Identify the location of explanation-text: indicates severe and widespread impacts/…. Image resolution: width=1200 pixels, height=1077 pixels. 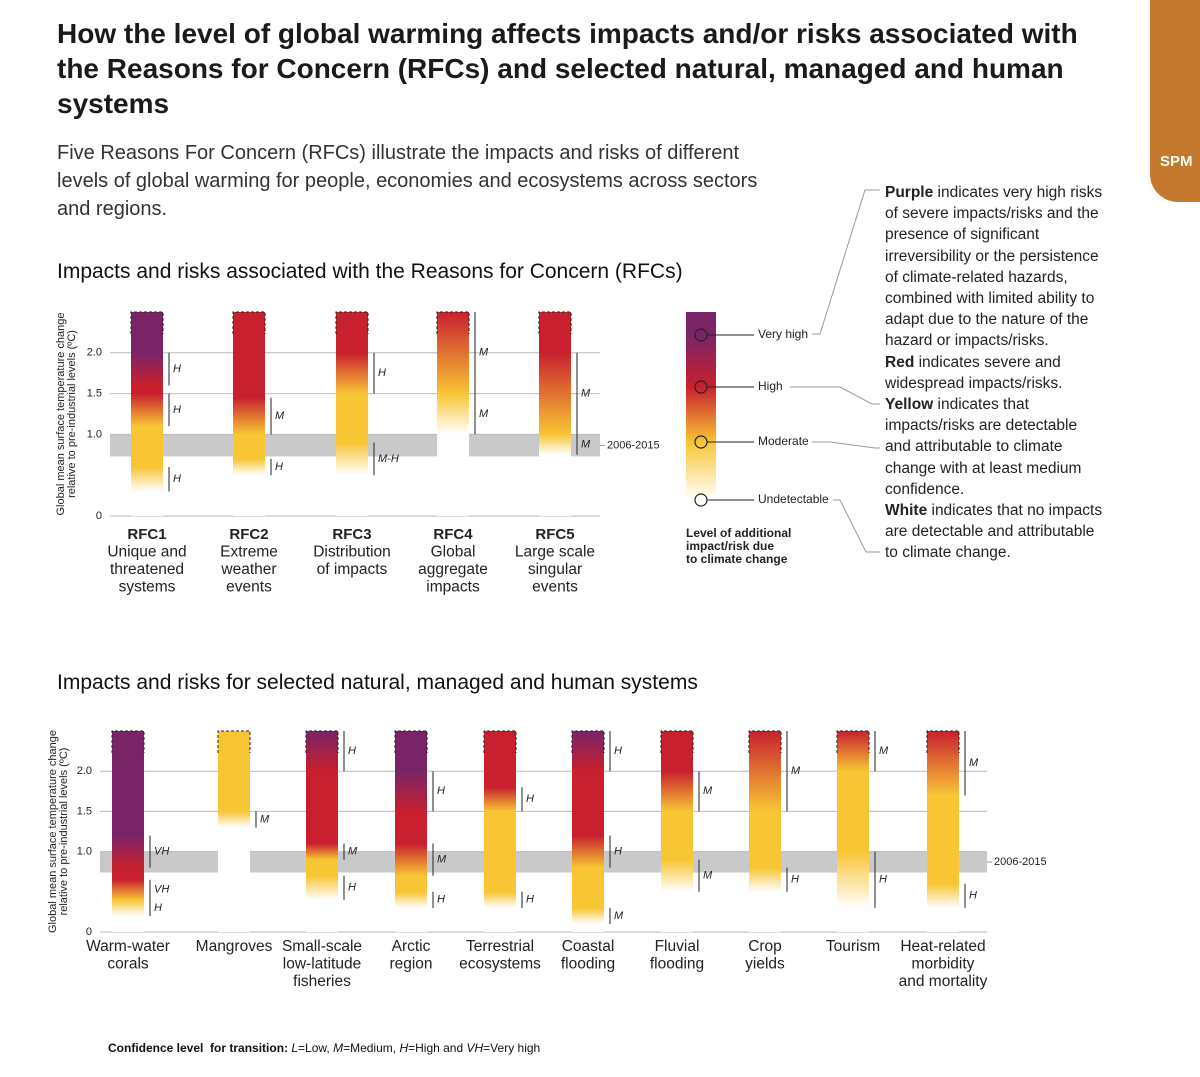
(974, 372).